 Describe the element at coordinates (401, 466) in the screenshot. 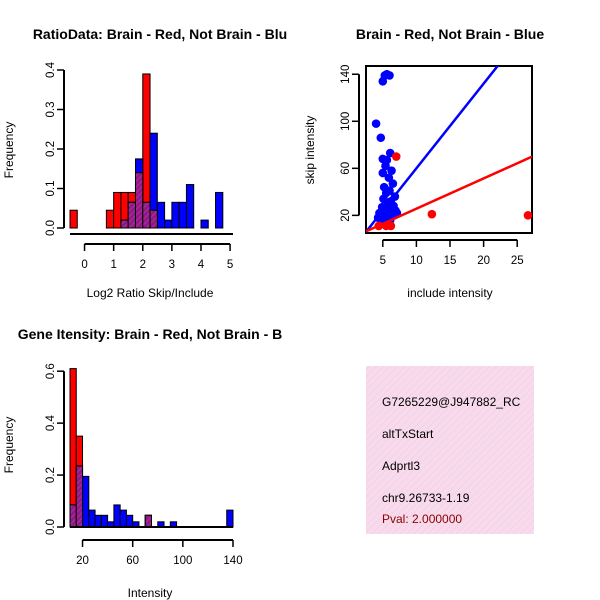

I see `info-gene: Adprtl3` at that location.